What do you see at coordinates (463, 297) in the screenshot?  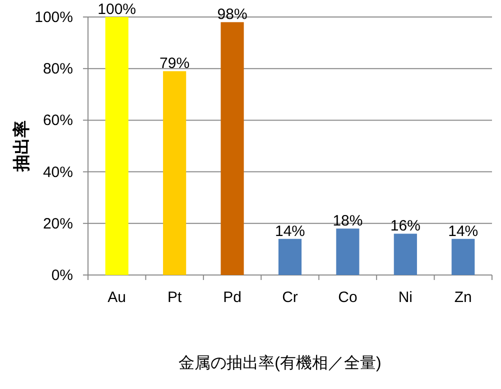 I see `x-tick-label: Zn` at bounding box center [463, 297].